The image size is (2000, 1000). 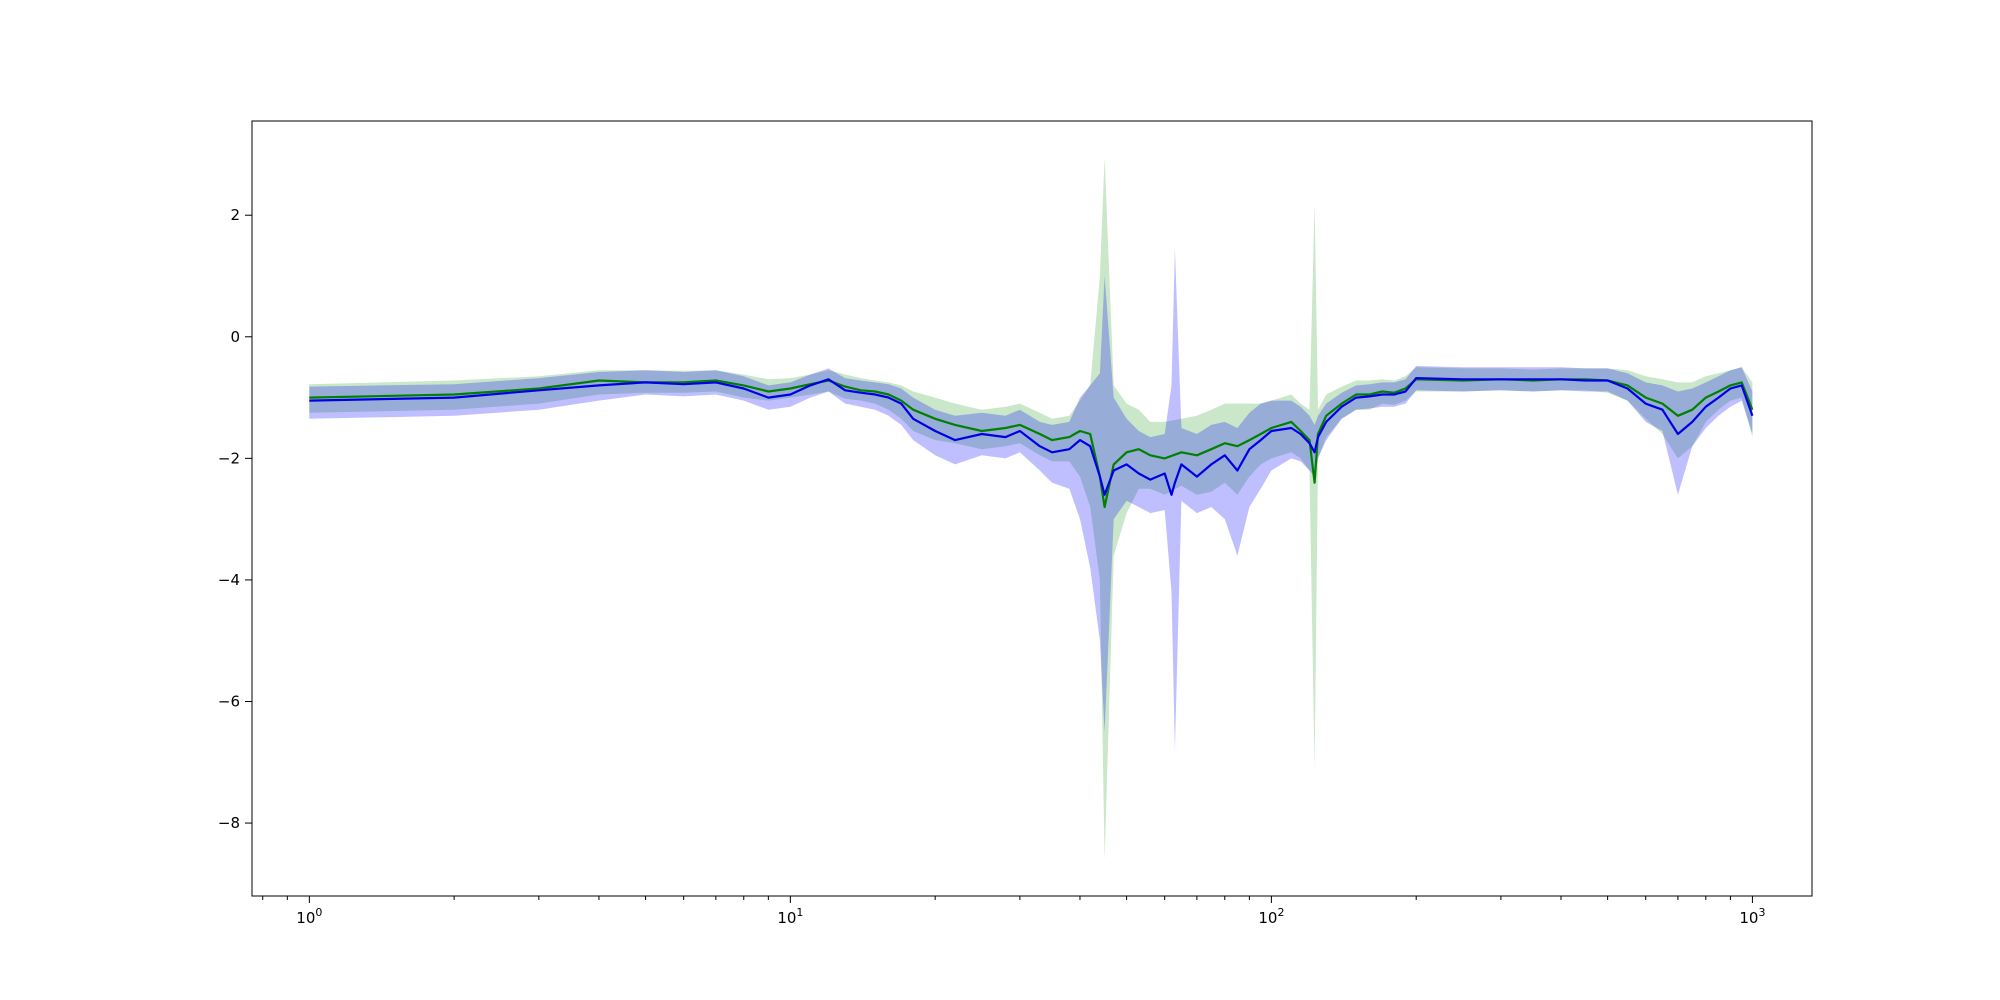 What do you see at coordinates (229, 823) in the screenshot?
I see `y-tick-label: −8` at bounding box center [229, 823].